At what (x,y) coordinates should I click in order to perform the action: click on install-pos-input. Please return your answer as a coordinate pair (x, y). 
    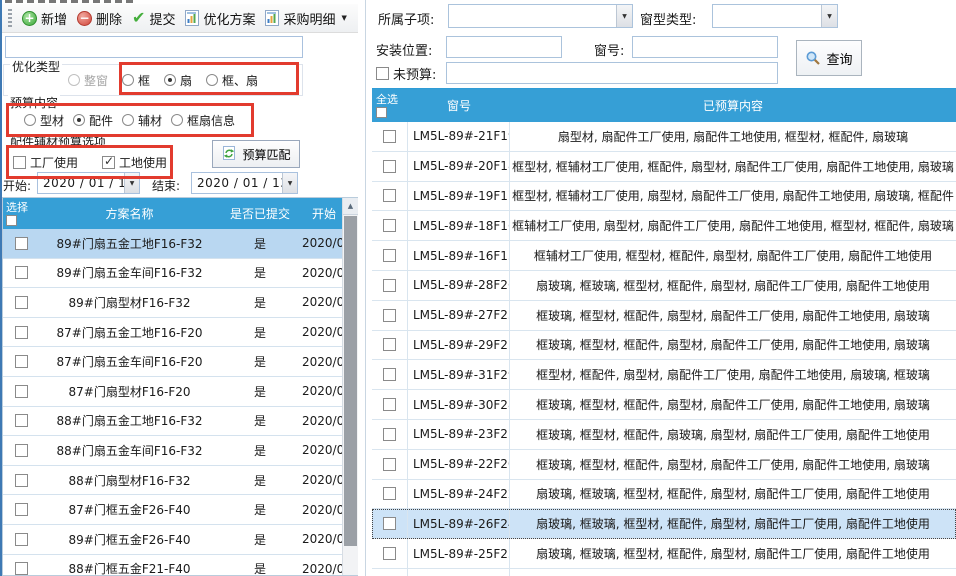
    Looking at the image, I should click on (504, 47).